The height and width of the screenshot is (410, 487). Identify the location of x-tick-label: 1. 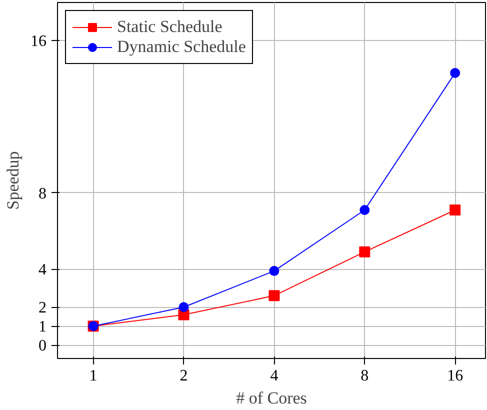
(93, 376).